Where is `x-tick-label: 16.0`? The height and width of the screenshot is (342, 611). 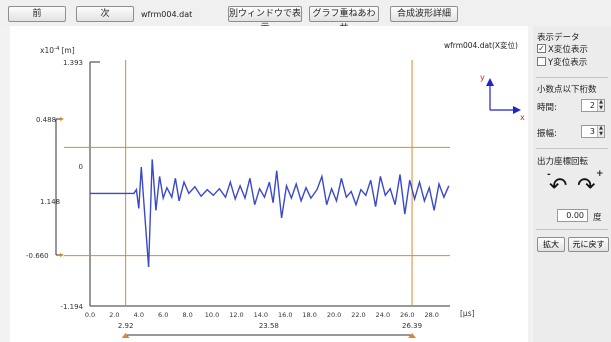 x-tick-label: 16.0 is located at coordinates (285, 315).